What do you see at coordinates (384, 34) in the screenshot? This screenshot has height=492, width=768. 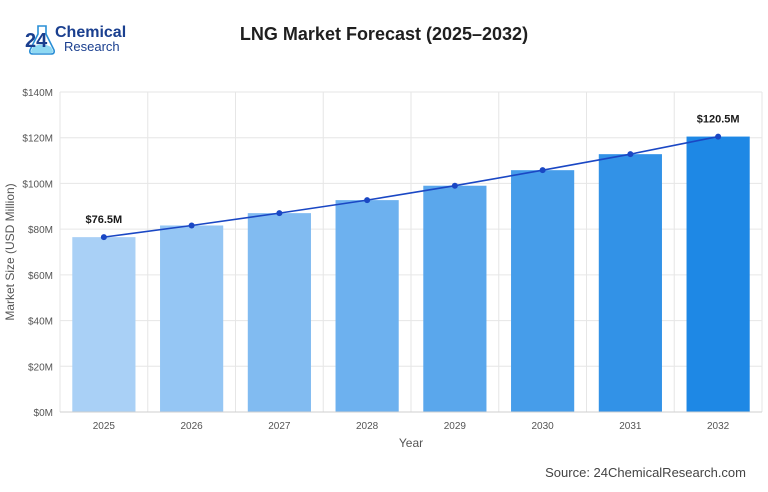 I see `chart-title: LNG Market Forecast (2025–2032)` at bounding box center [384, 34].